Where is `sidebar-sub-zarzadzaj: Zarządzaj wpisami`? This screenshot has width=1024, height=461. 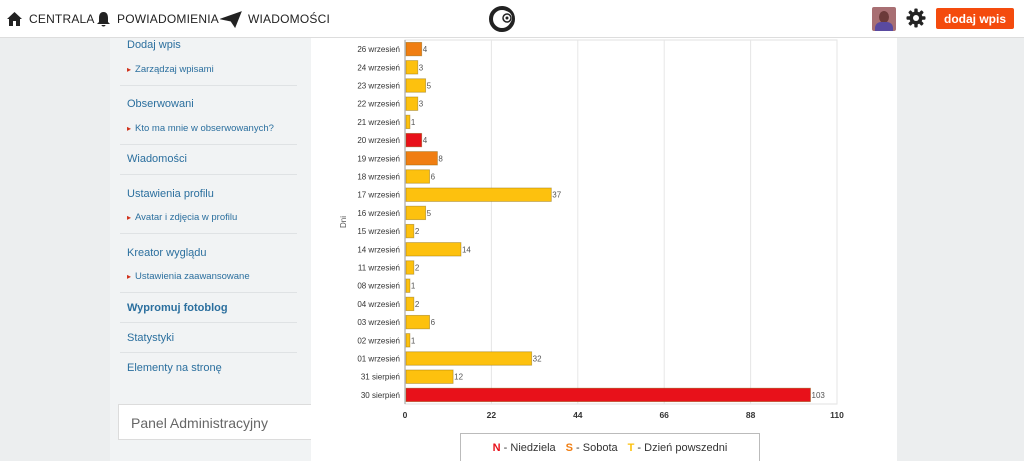
sidebar-sub-zarzadzaj: Zarządzaj wpisami is located at coordinates (170, 69).